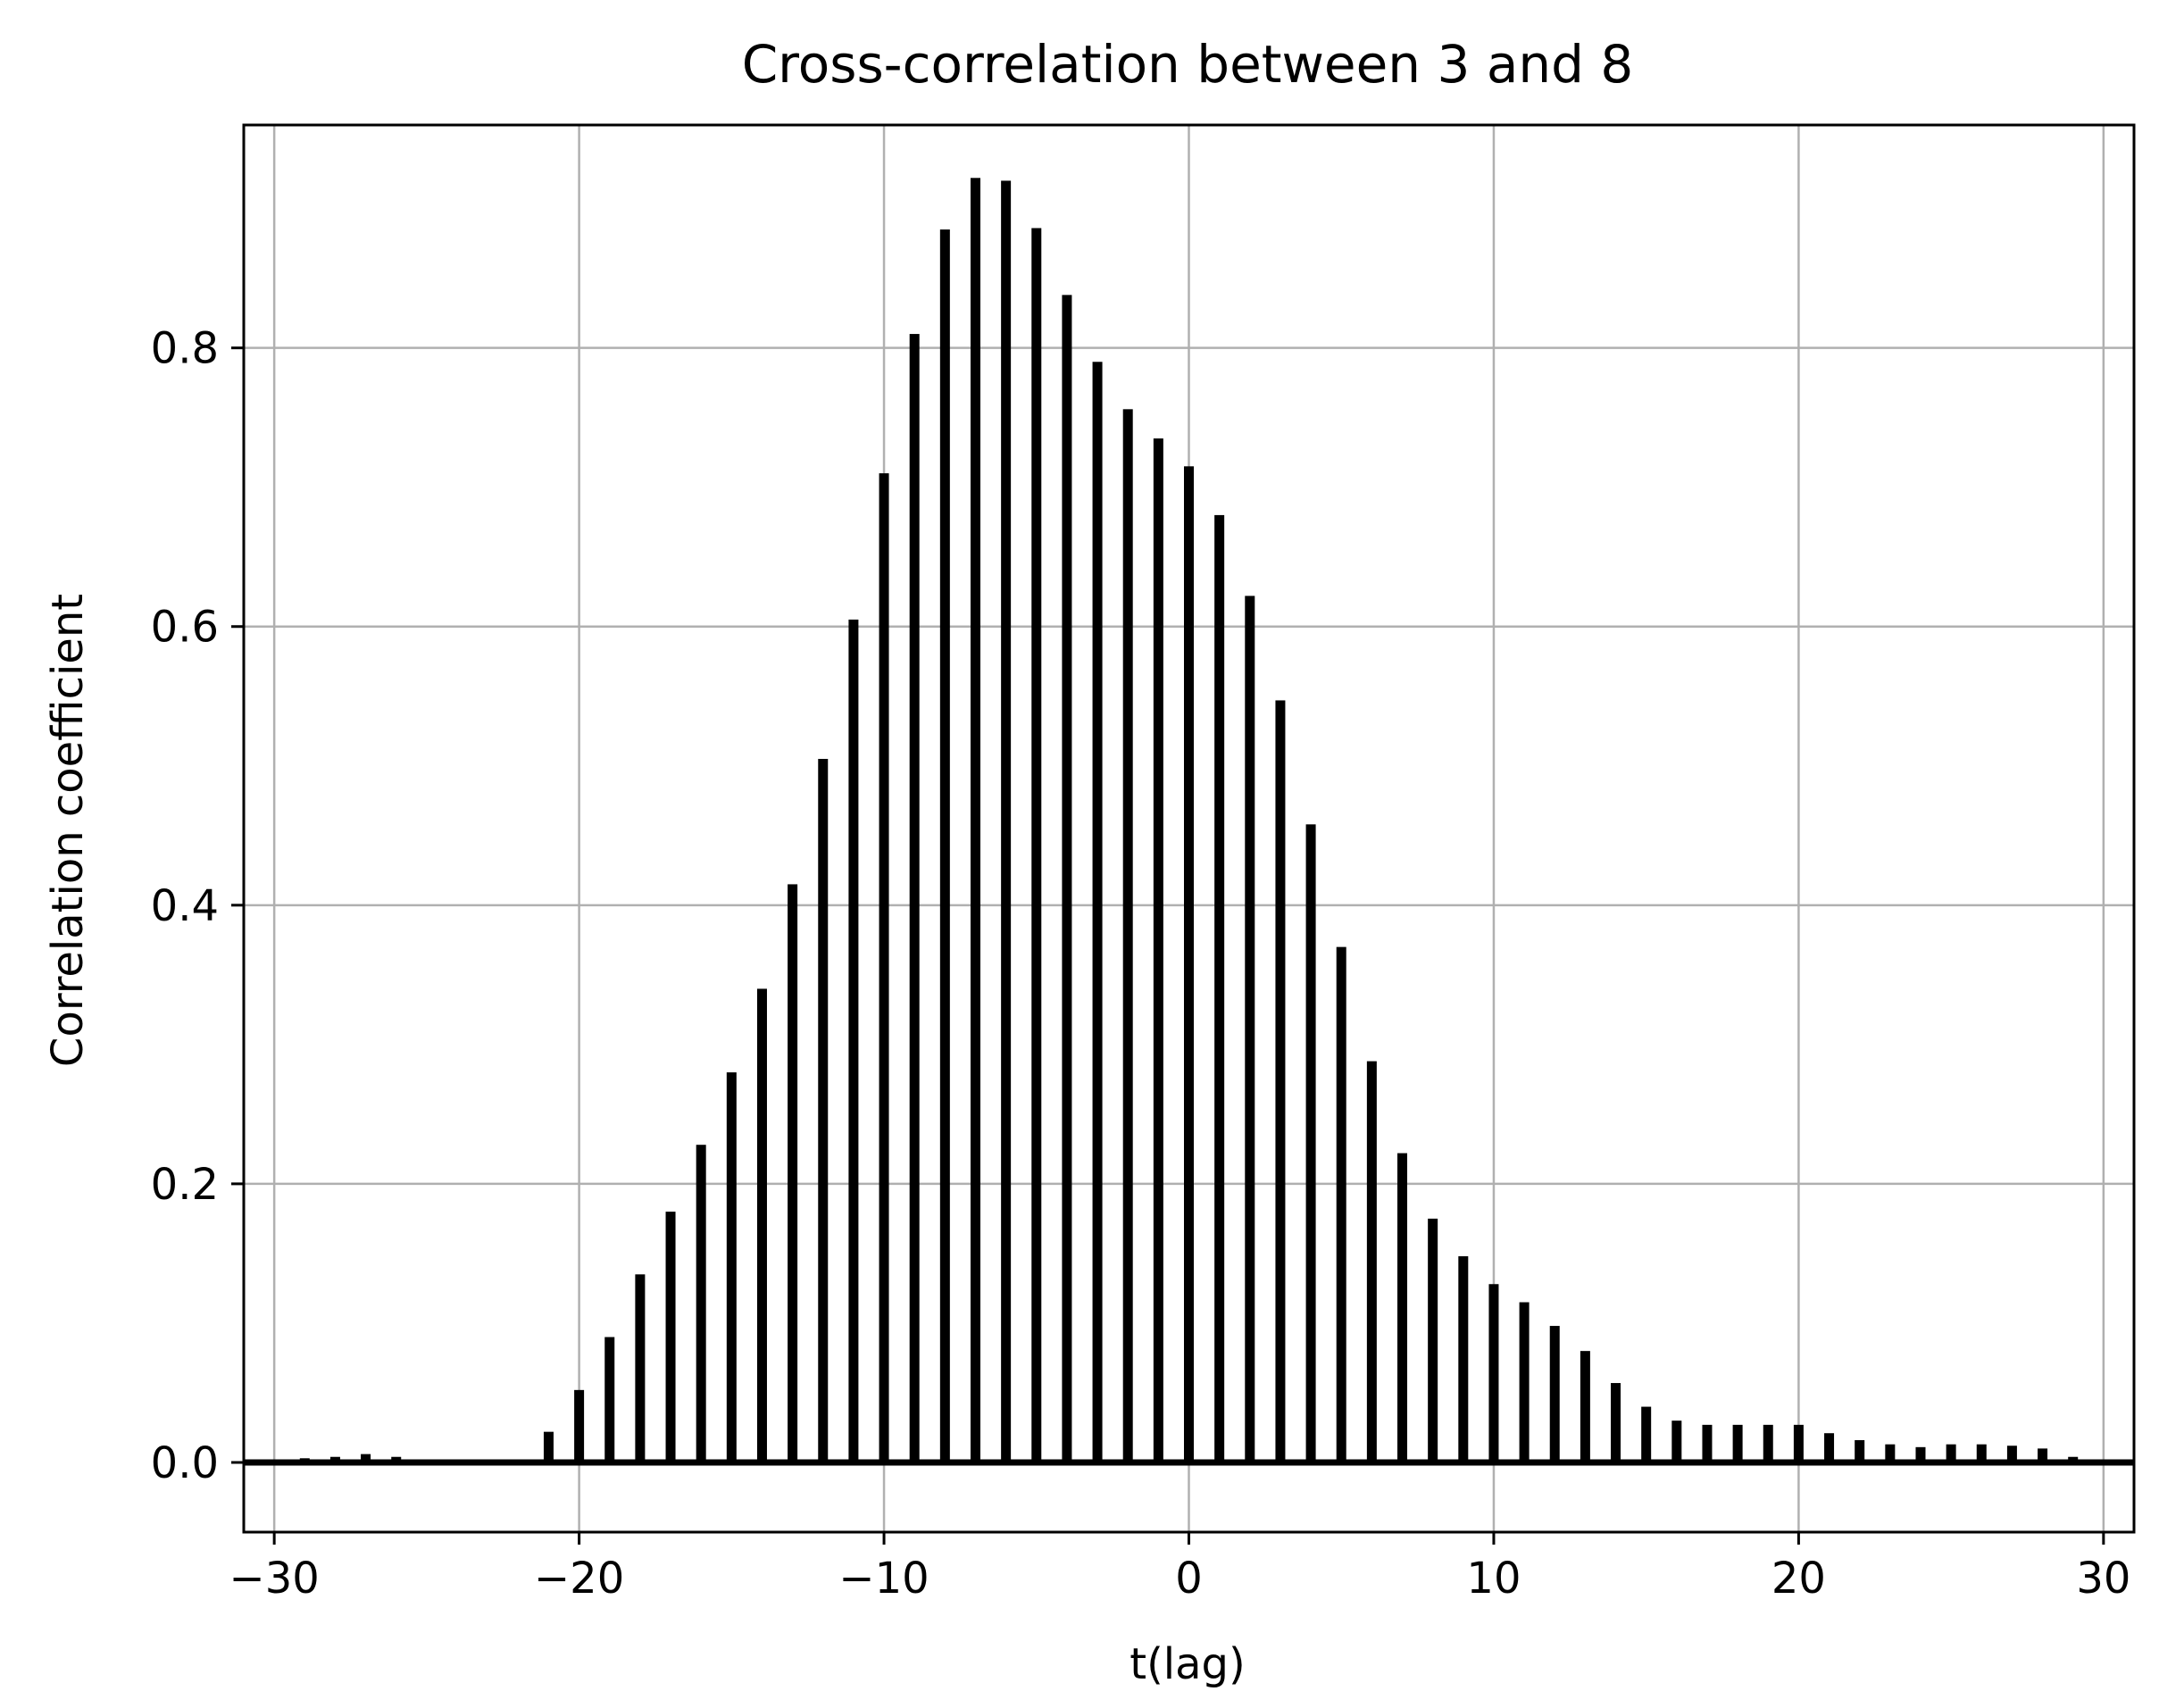 The width and height of the screenshot is (2159, 1708). Describe the element at coordinates (2103, 1579) in the screenshot. I see `x-tick-label: 30` at that location.